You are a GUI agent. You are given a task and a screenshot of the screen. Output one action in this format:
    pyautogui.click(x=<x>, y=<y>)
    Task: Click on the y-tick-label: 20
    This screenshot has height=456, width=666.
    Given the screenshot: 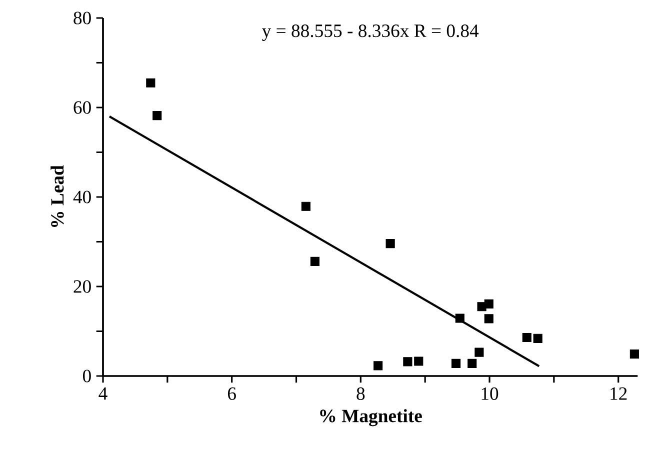 What is the action you would take?
    pyautogui.click(x=82, y=286)
    